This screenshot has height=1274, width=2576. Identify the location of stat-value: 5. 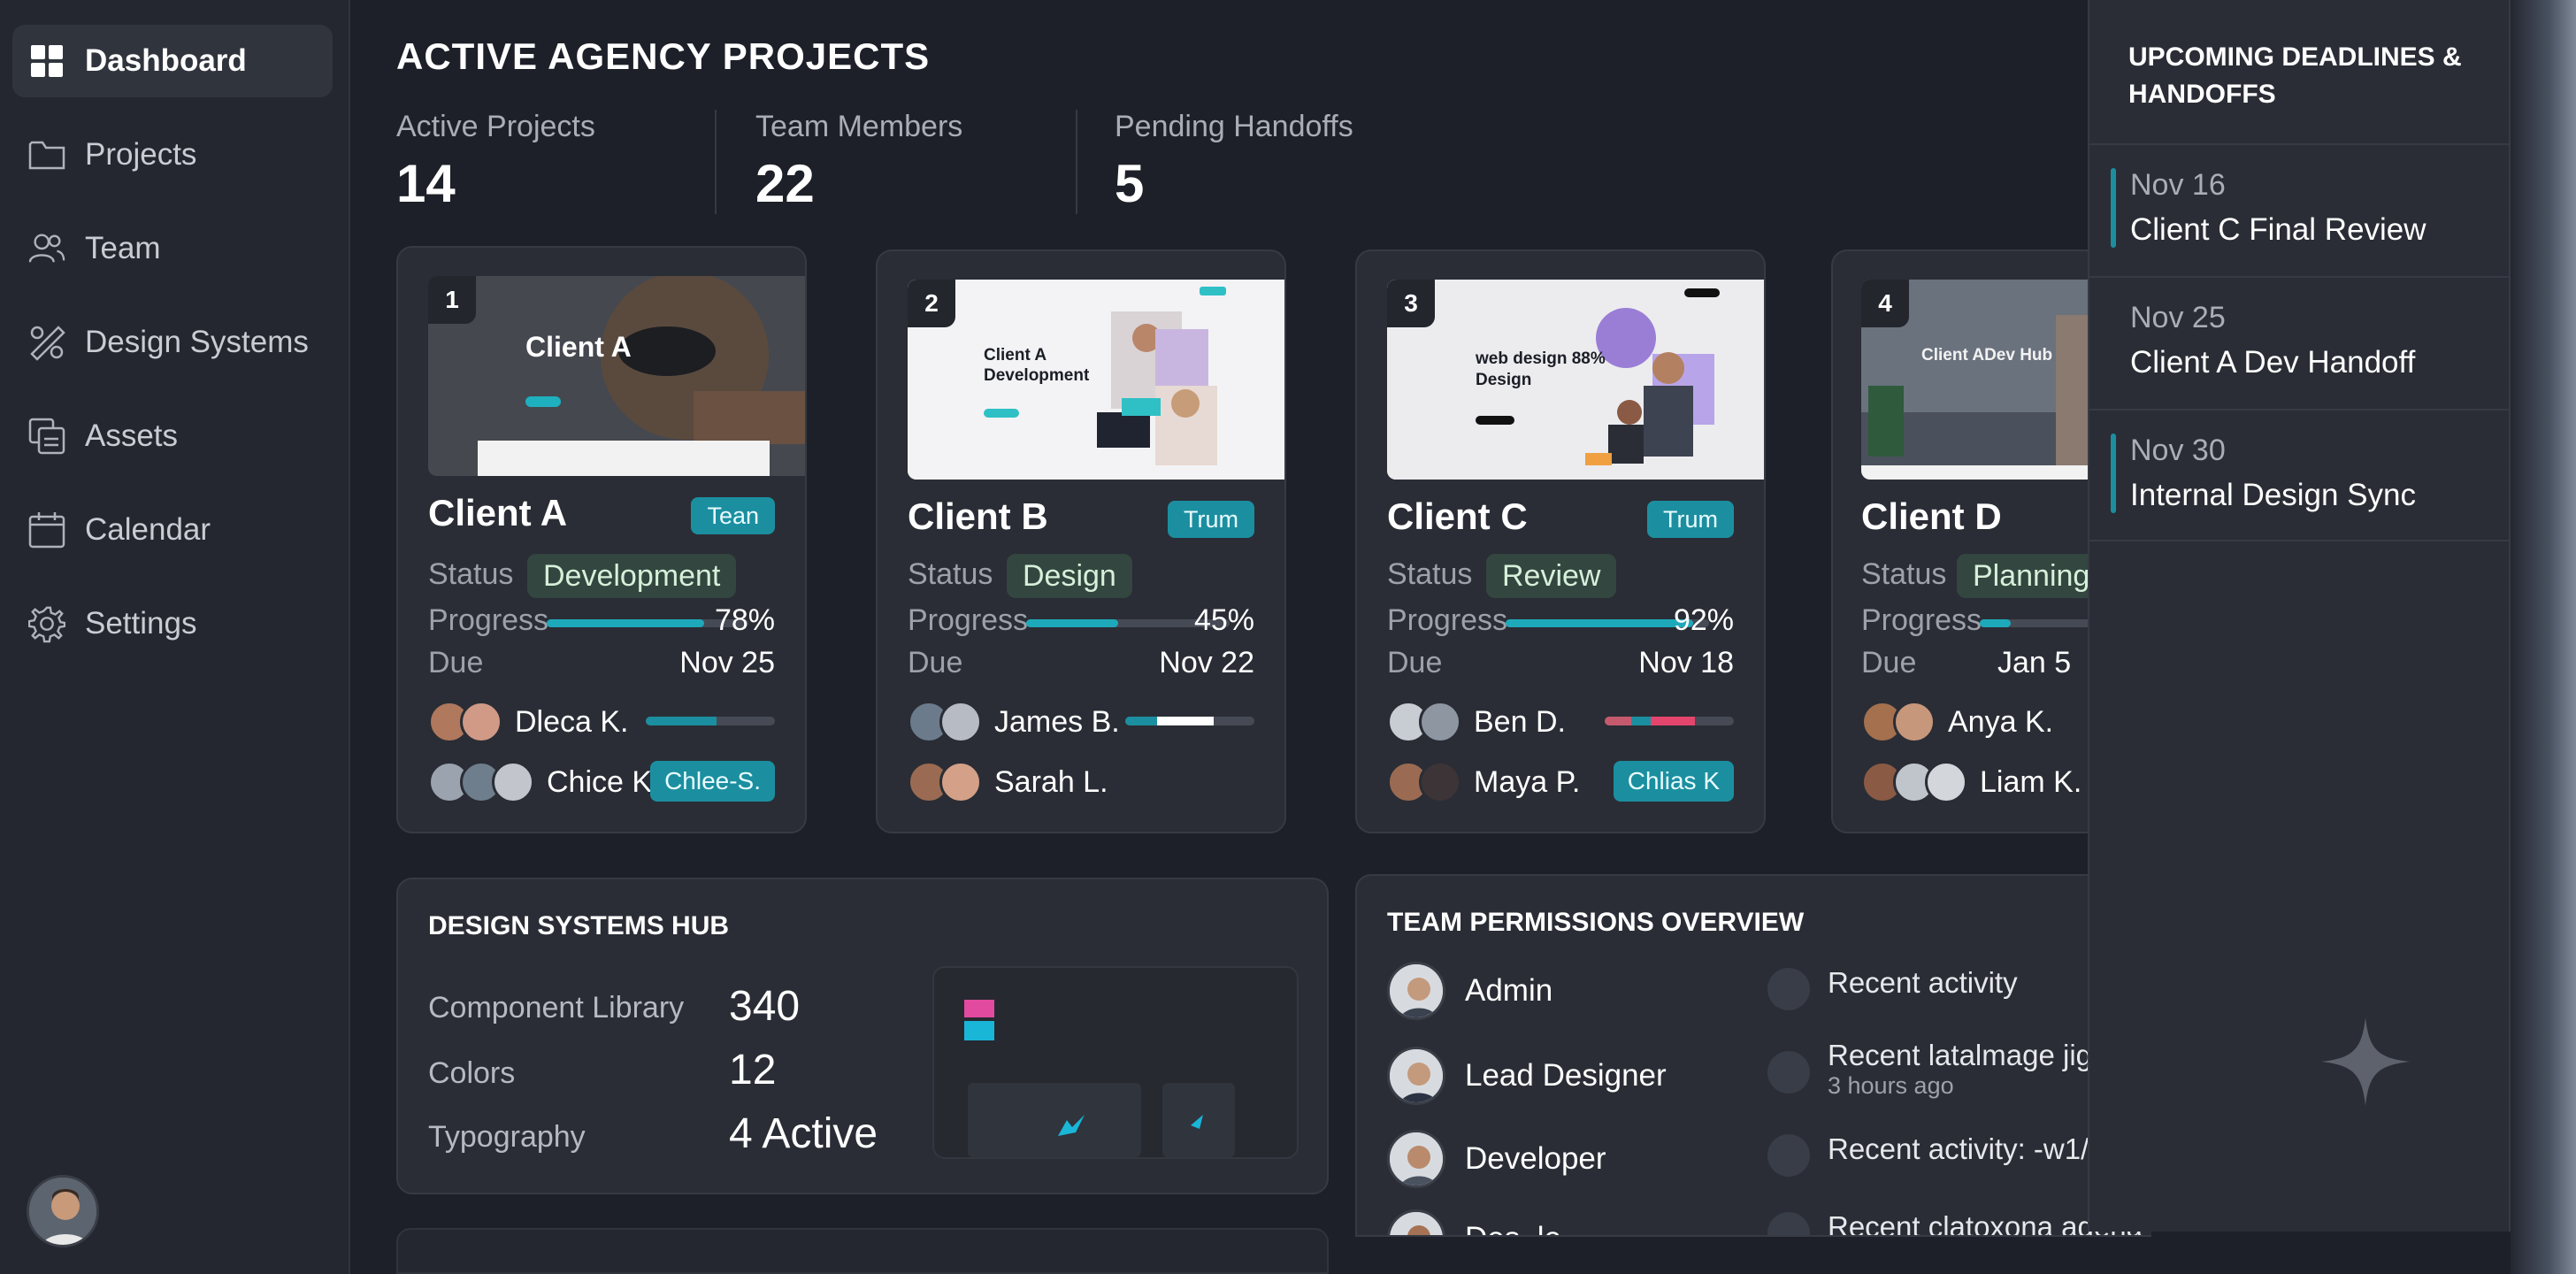
(1130, 183).